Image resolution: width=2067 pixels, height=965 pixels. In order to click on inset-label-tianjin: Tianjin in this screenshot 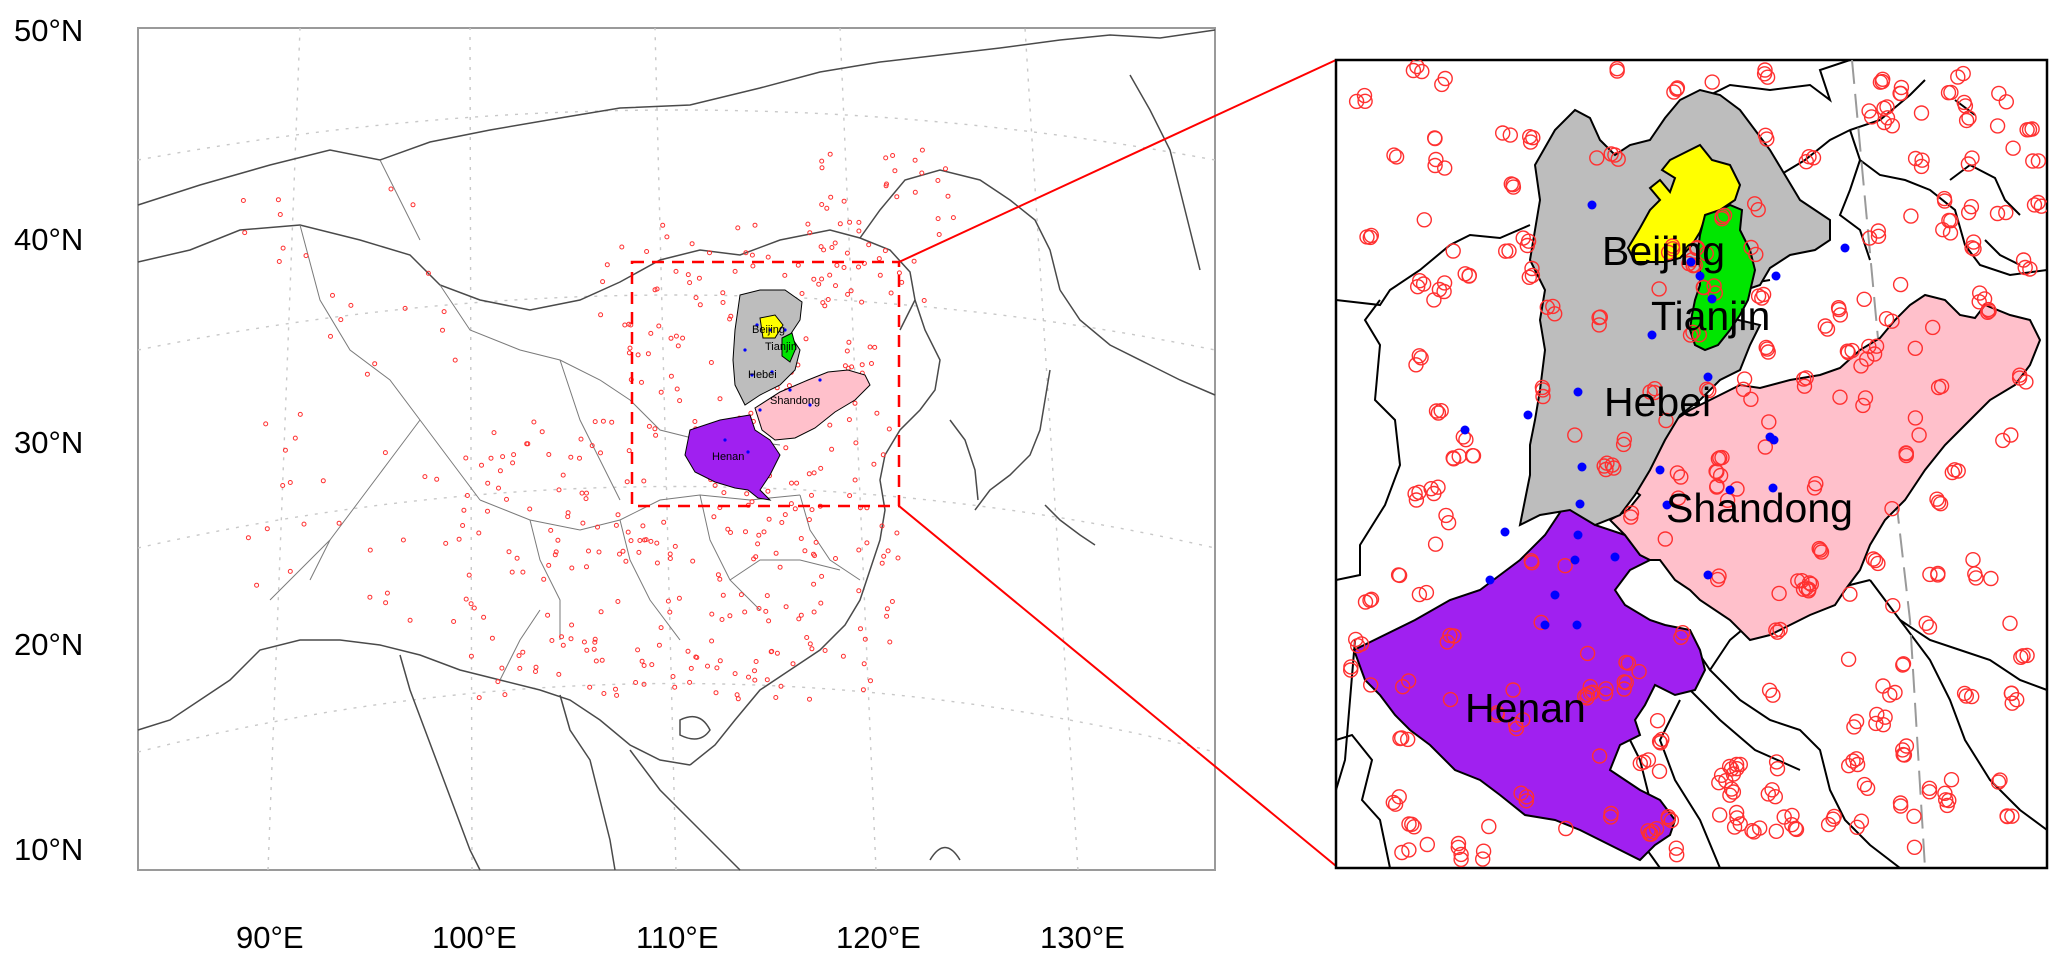, I will do `click(1710, 316)`.